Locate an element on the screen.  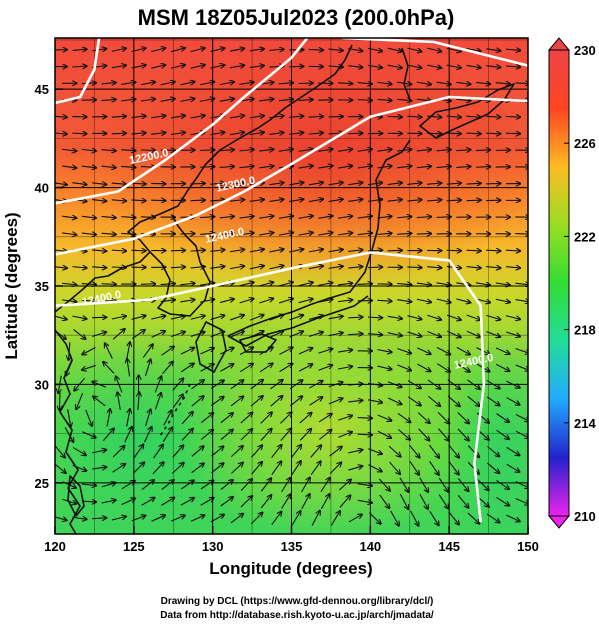
x-tick-label: 130 is located at coordinates (213, 546).